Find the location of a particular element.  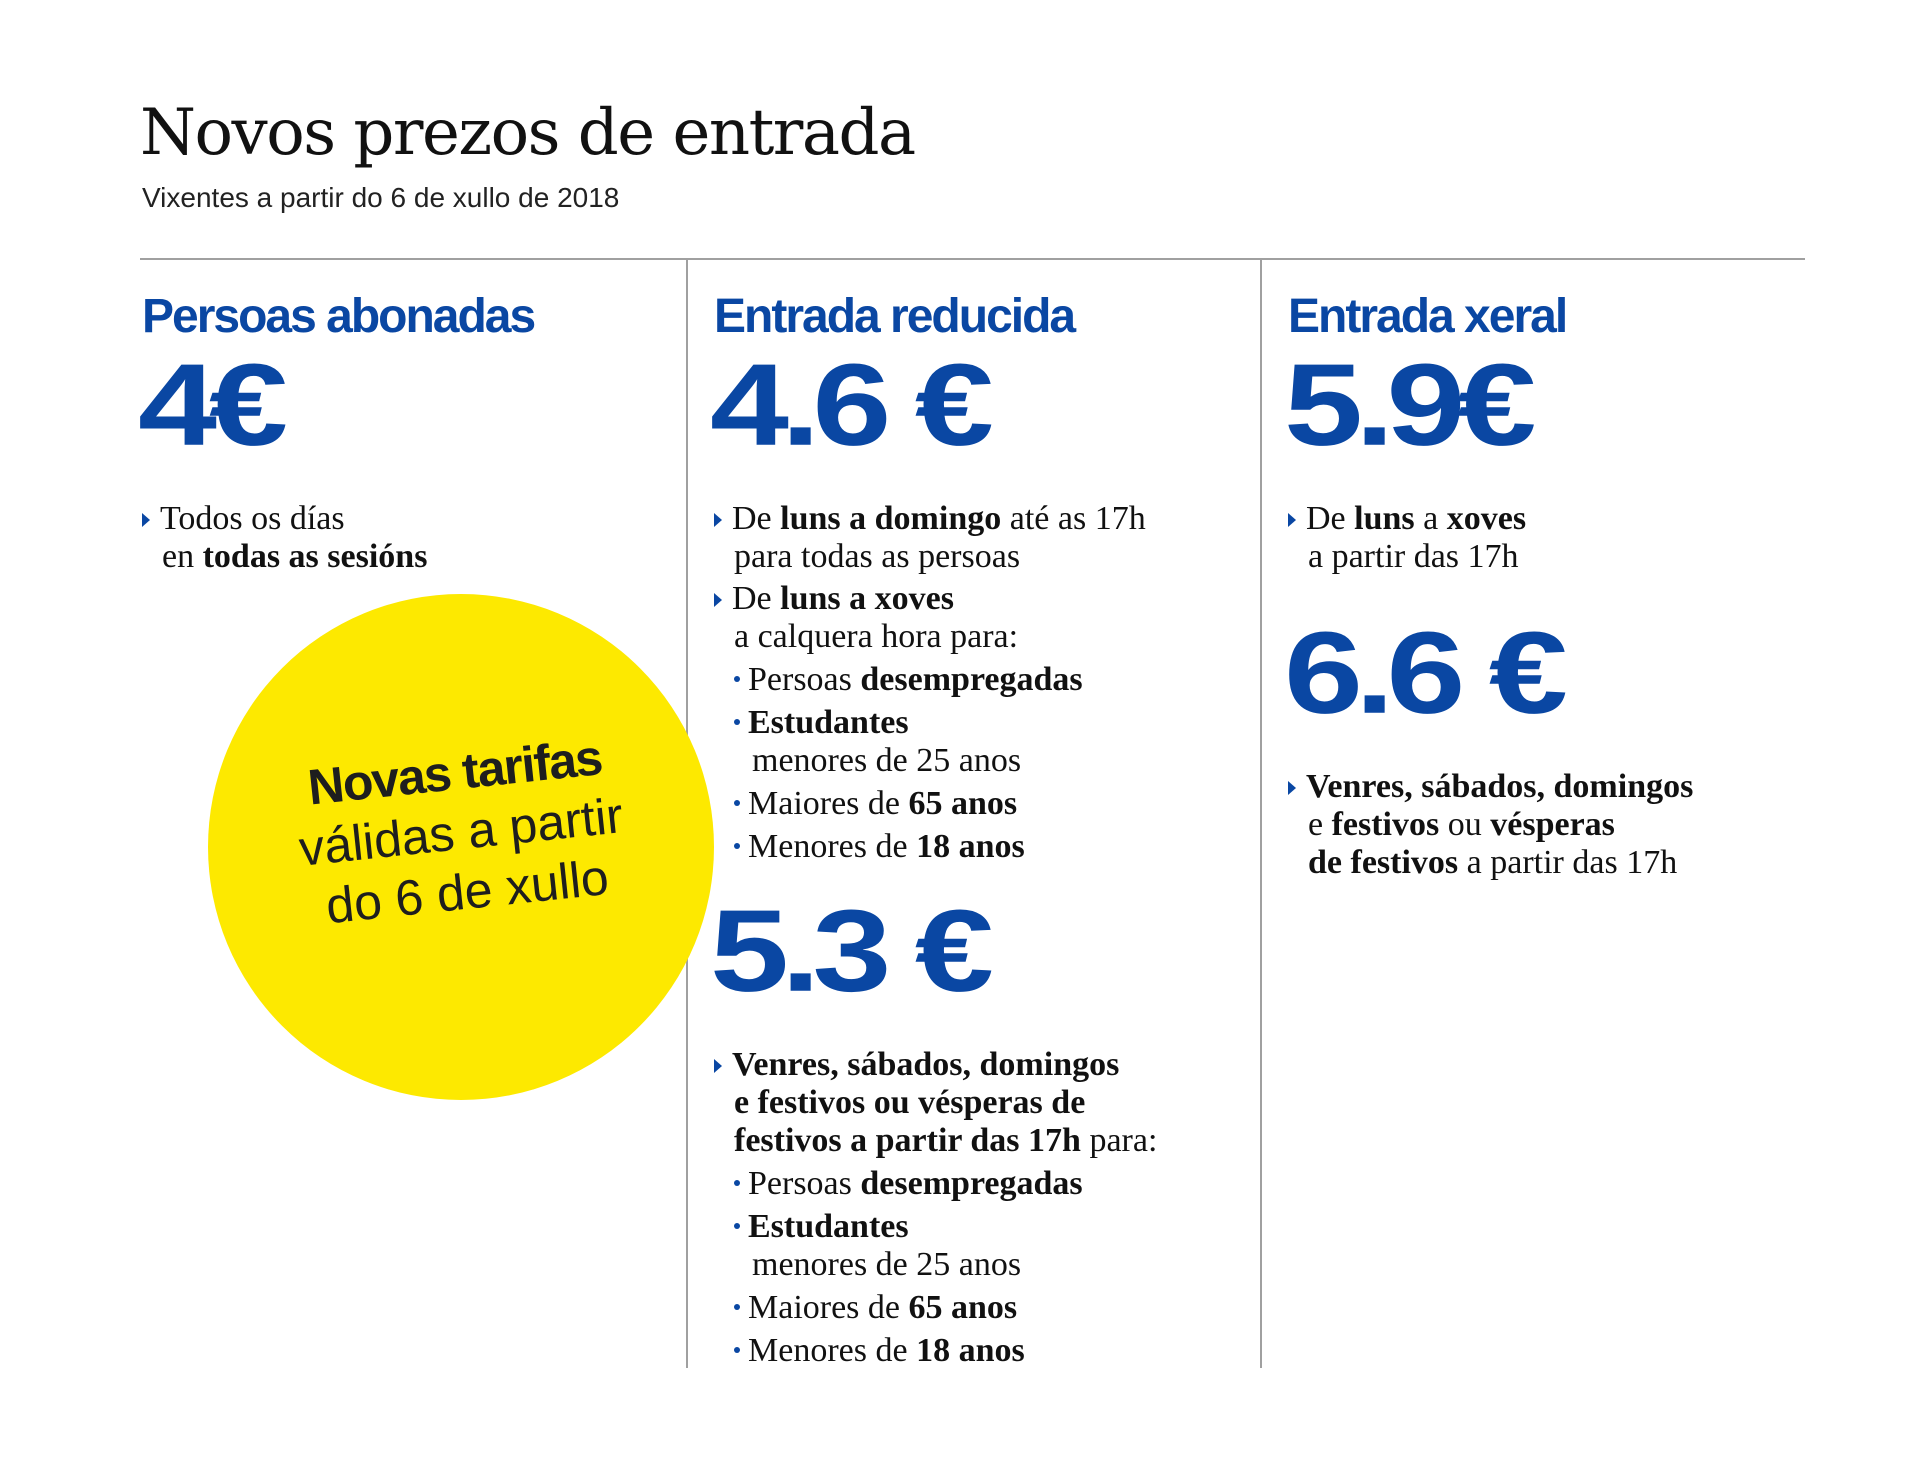

note-bold: e festivos ou vésperas de is located at coordinates (910, 1102).